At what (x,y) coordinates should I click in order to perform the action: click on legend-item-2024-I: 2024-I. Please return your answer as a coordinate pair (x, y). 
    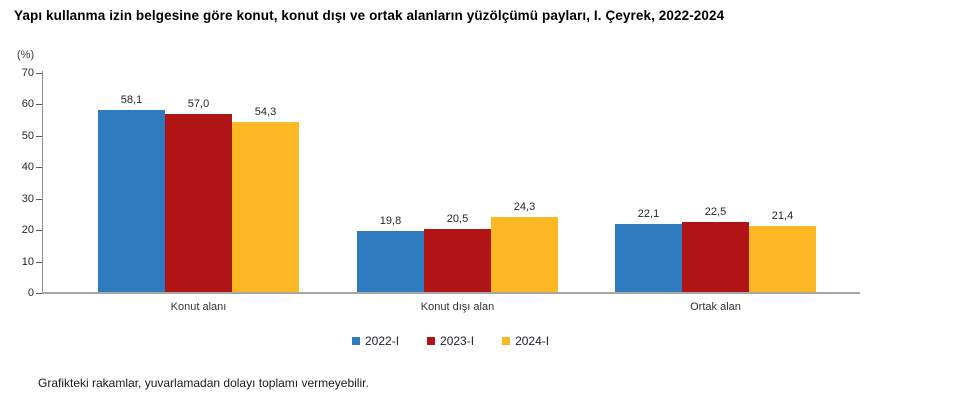
    Looking at the image, I should click on (525, 341).